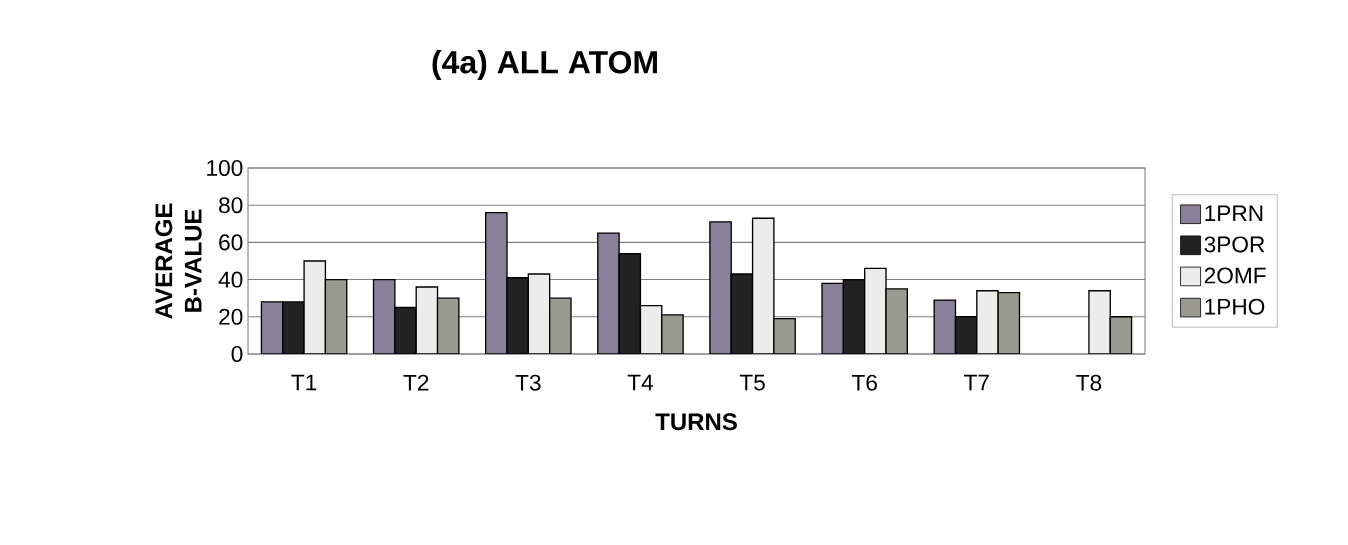 This screenshot has width=1348, height=545. What do you see at coordinates (864, 382) in the screenshot?
I see `x-tick-label: T6` at bounding box center [864, 382].